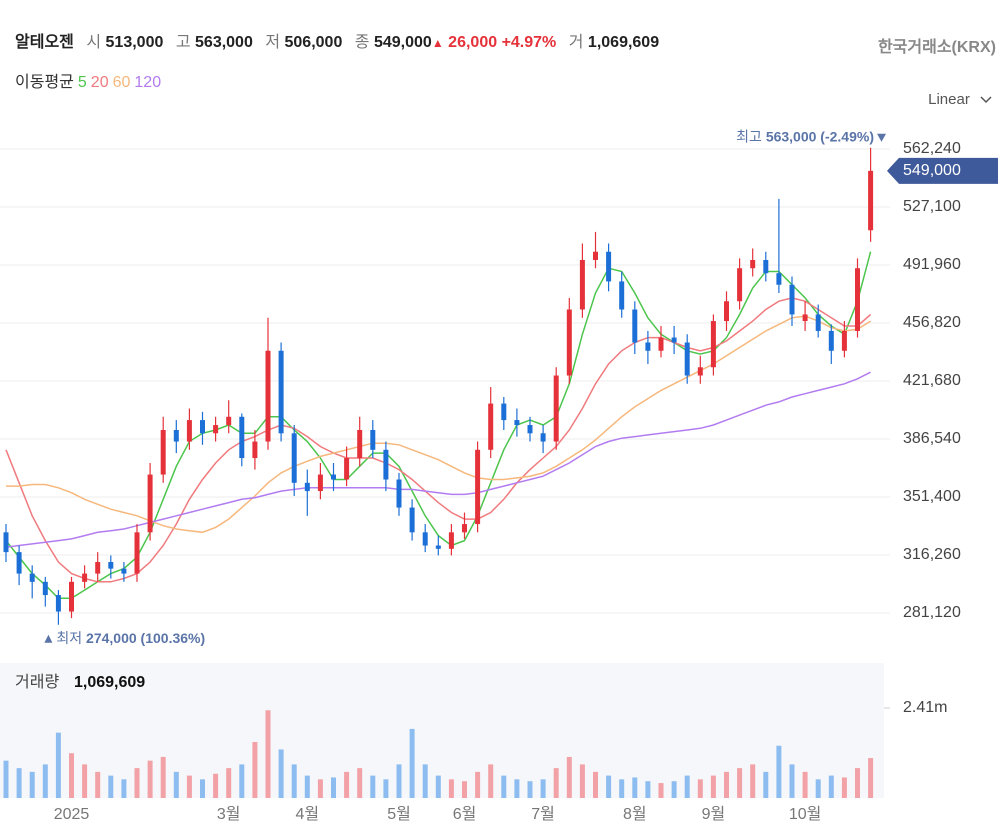 This screenshot has height=836, width=998. I want to click on scale-dropdown: Linear, so click(960, 99).